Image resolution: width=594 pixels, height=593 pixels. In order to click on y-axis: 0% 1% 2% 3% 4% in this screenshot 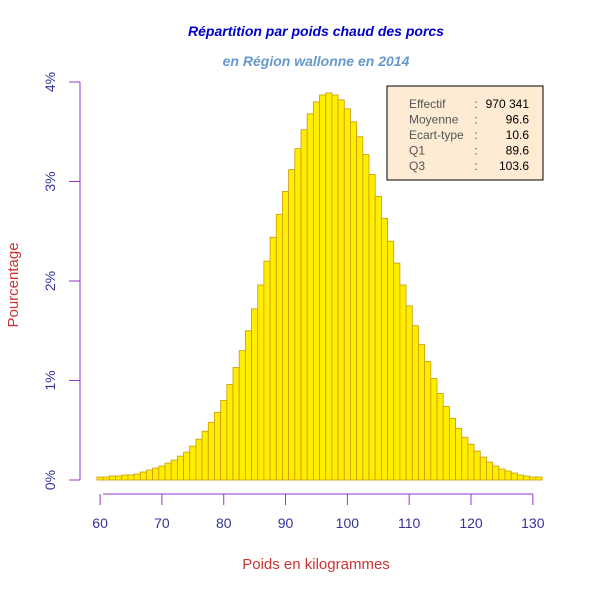, I will do `click(61, 281)`.